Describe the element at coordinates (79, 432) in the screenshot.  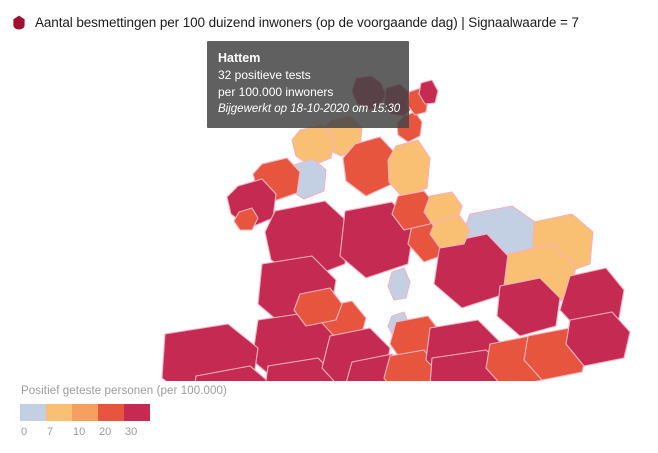
I see `legend-tick: 10` at that location.